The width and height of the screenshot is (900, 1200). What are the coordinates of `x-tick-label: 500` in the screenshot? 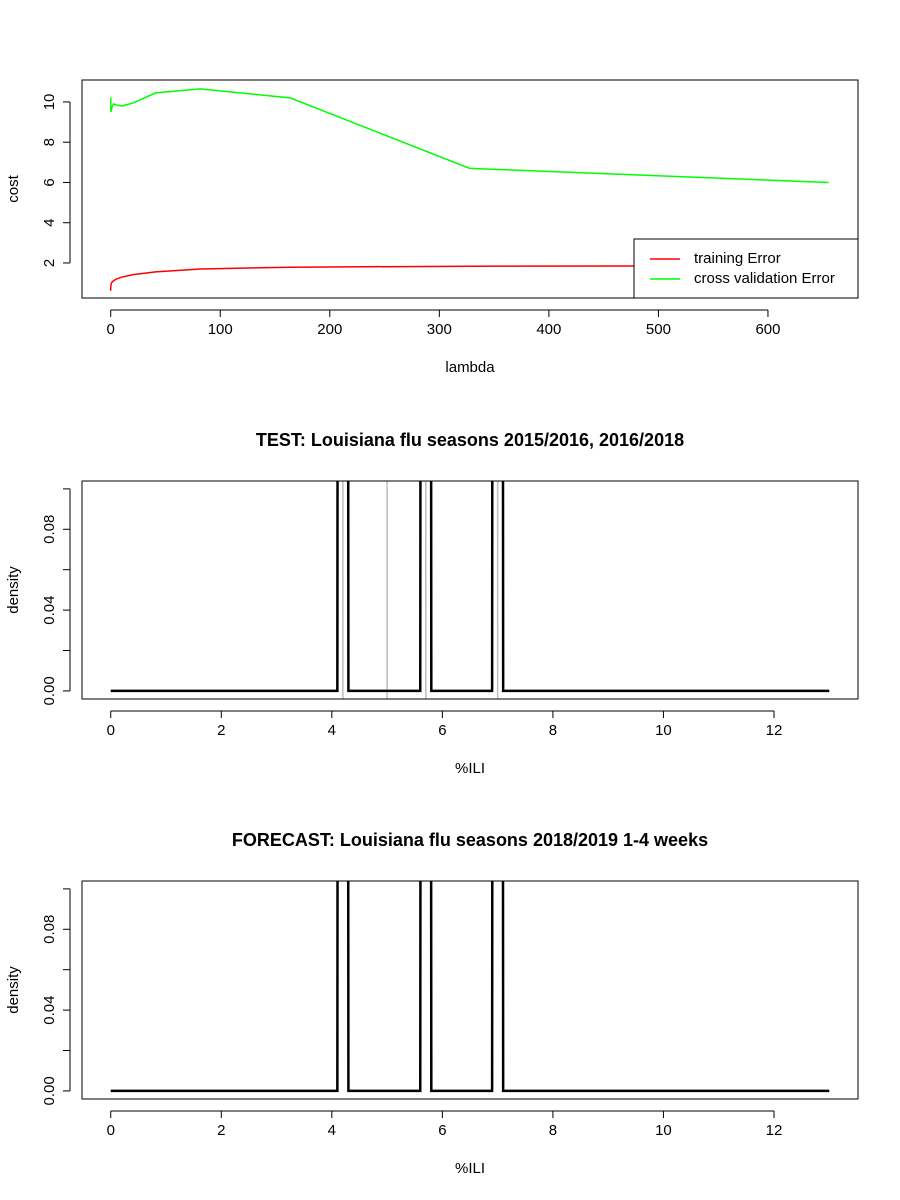 It's located at (658, 329).